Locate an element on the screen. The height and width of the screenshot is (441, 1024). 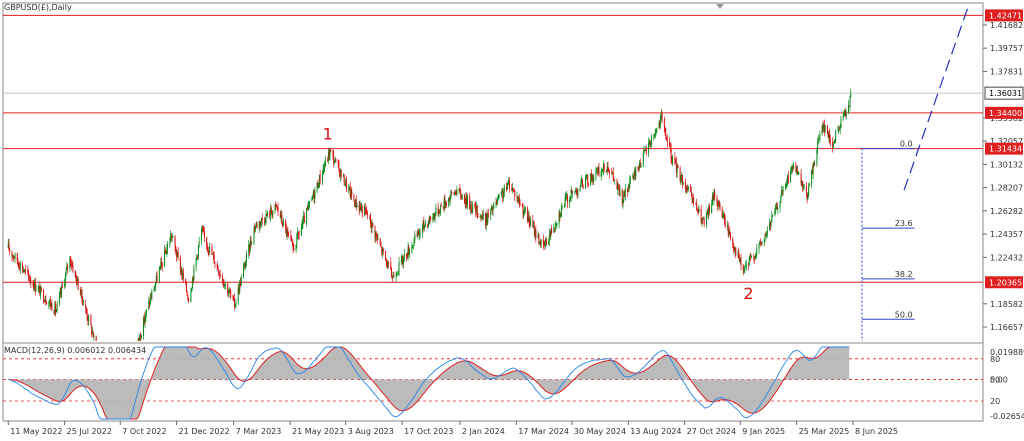
level-tag-box is located at coordinates (1004, 282).